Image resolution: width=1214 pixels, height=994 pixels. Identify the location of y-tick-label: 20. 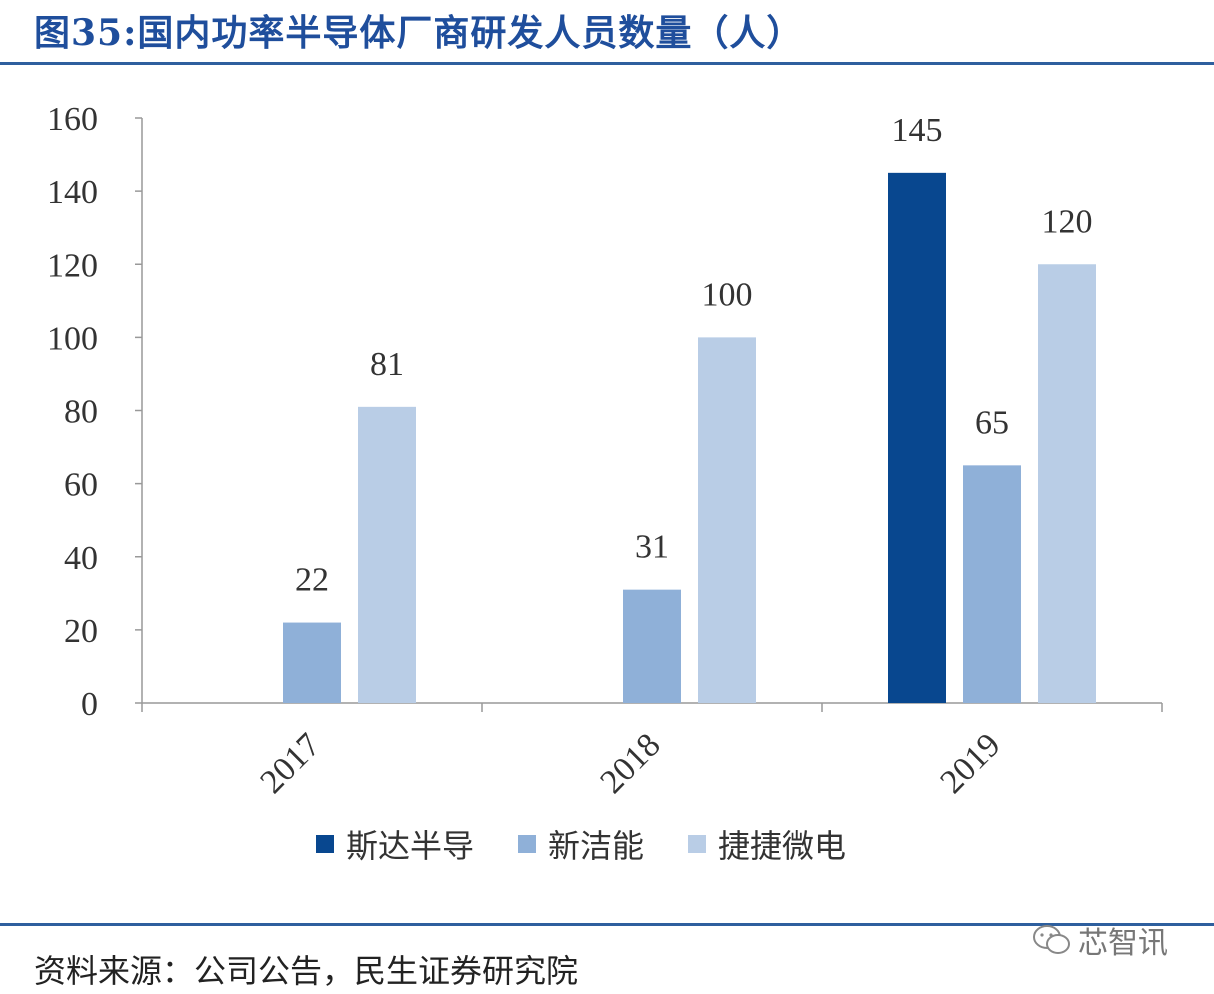
(81, 631).